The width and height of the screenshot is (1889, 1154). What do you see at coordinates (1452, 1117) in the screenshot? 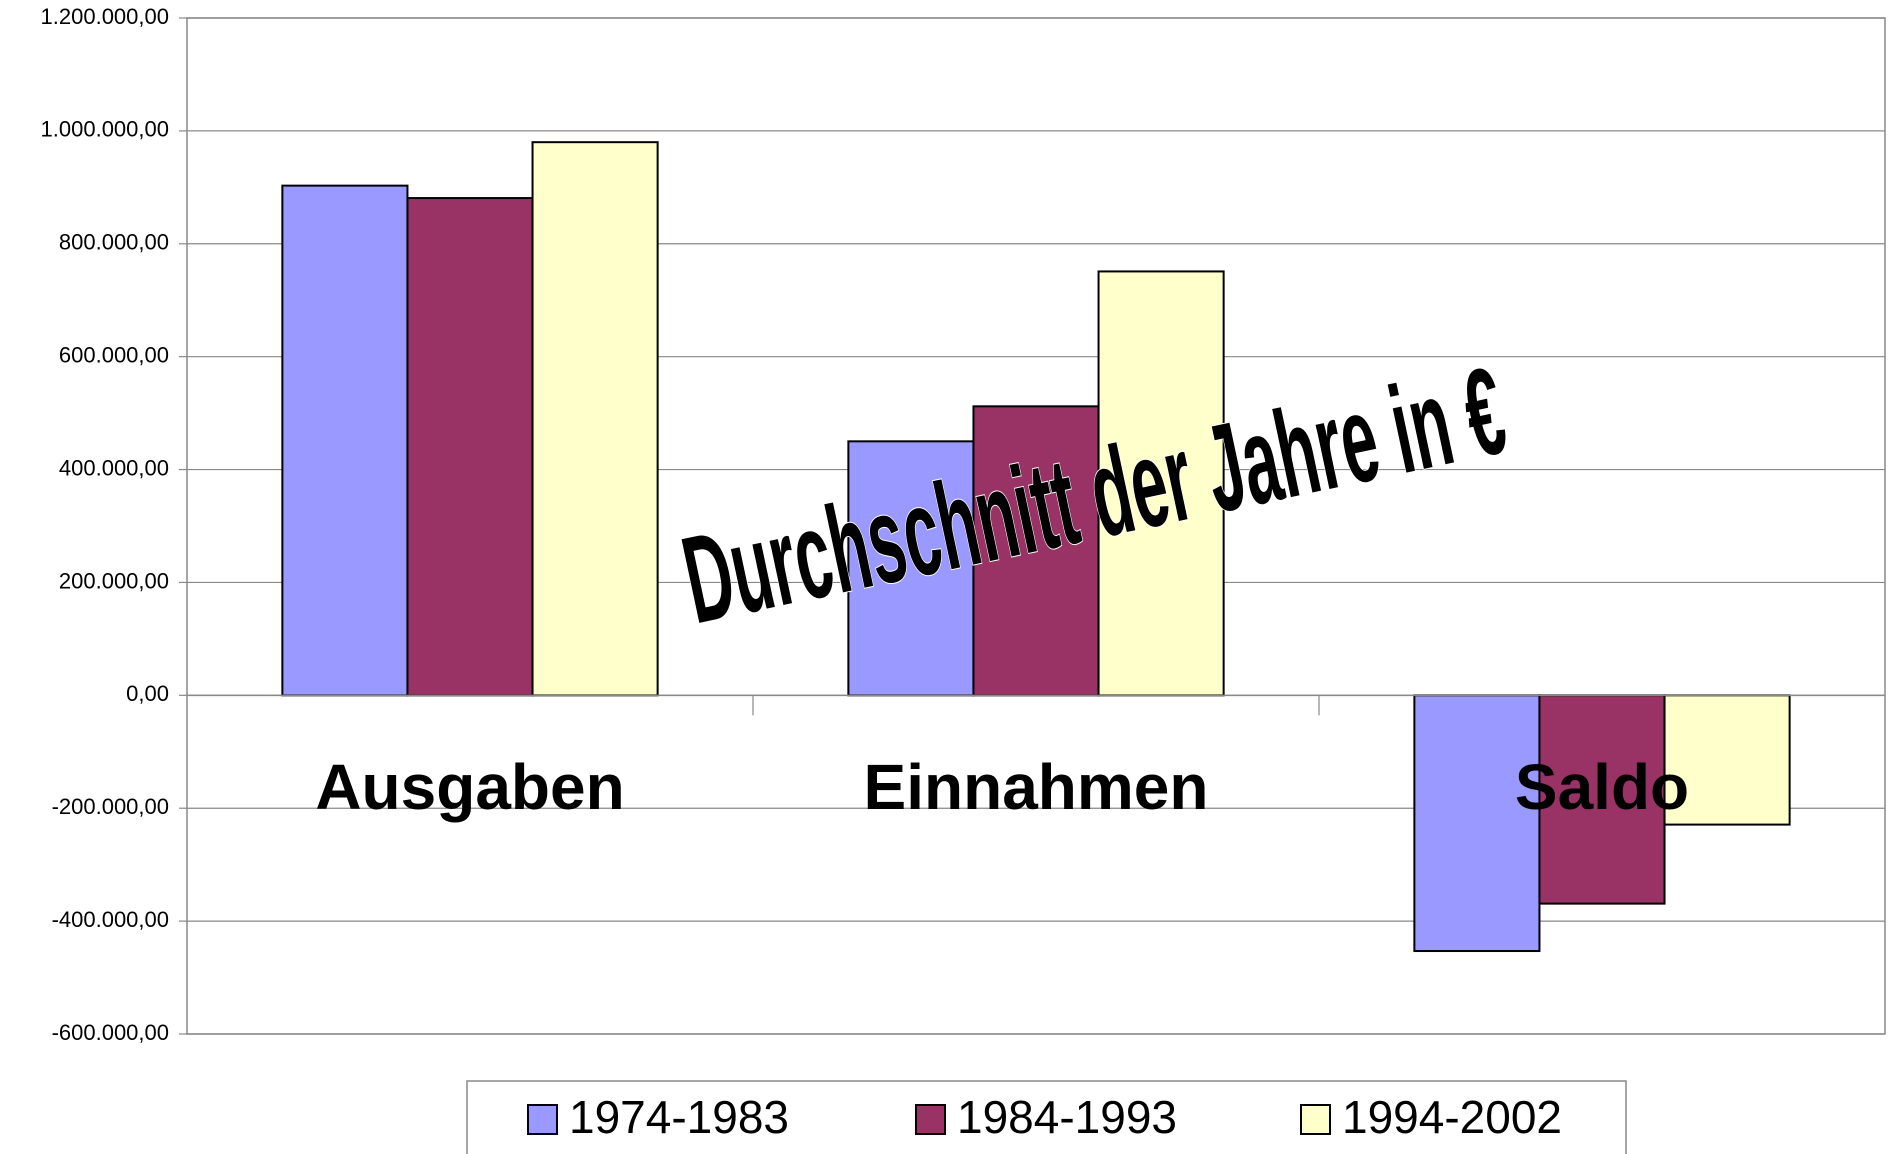
I see `legend-label: 1994-2002` at bounding box center [1452, 1117].